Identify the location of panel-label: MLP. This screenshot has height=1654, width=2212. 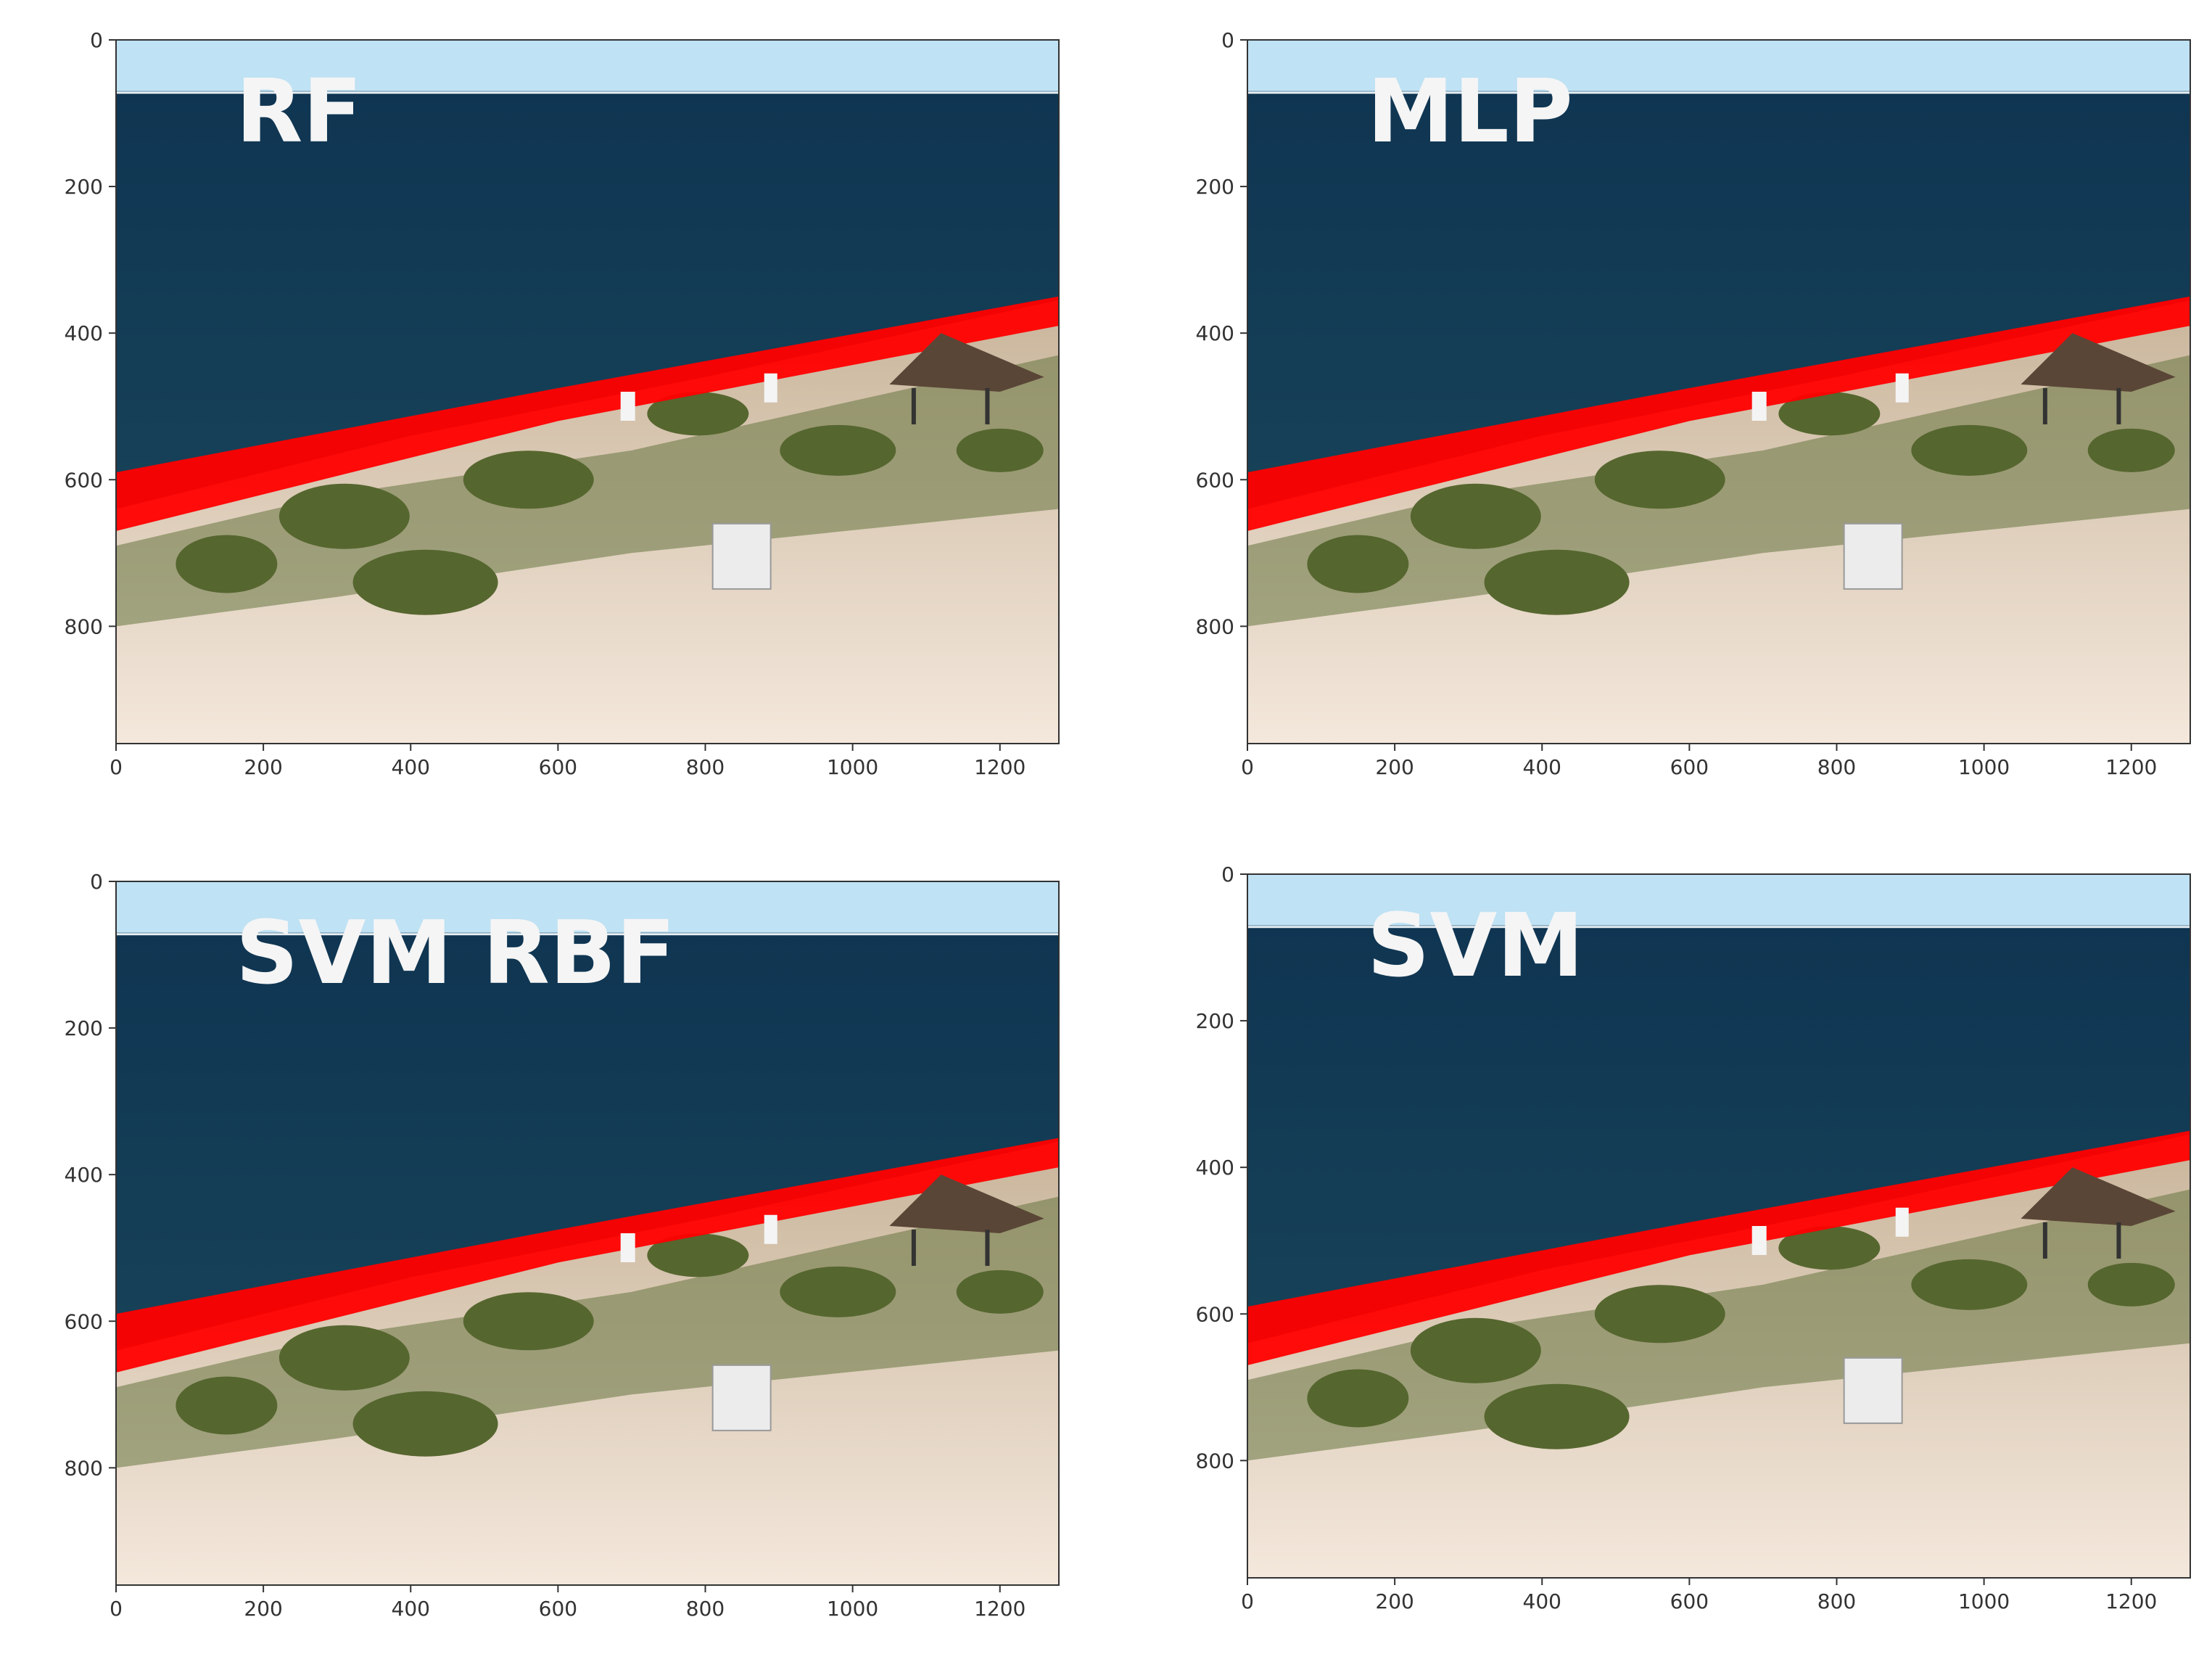
(1470, 112).